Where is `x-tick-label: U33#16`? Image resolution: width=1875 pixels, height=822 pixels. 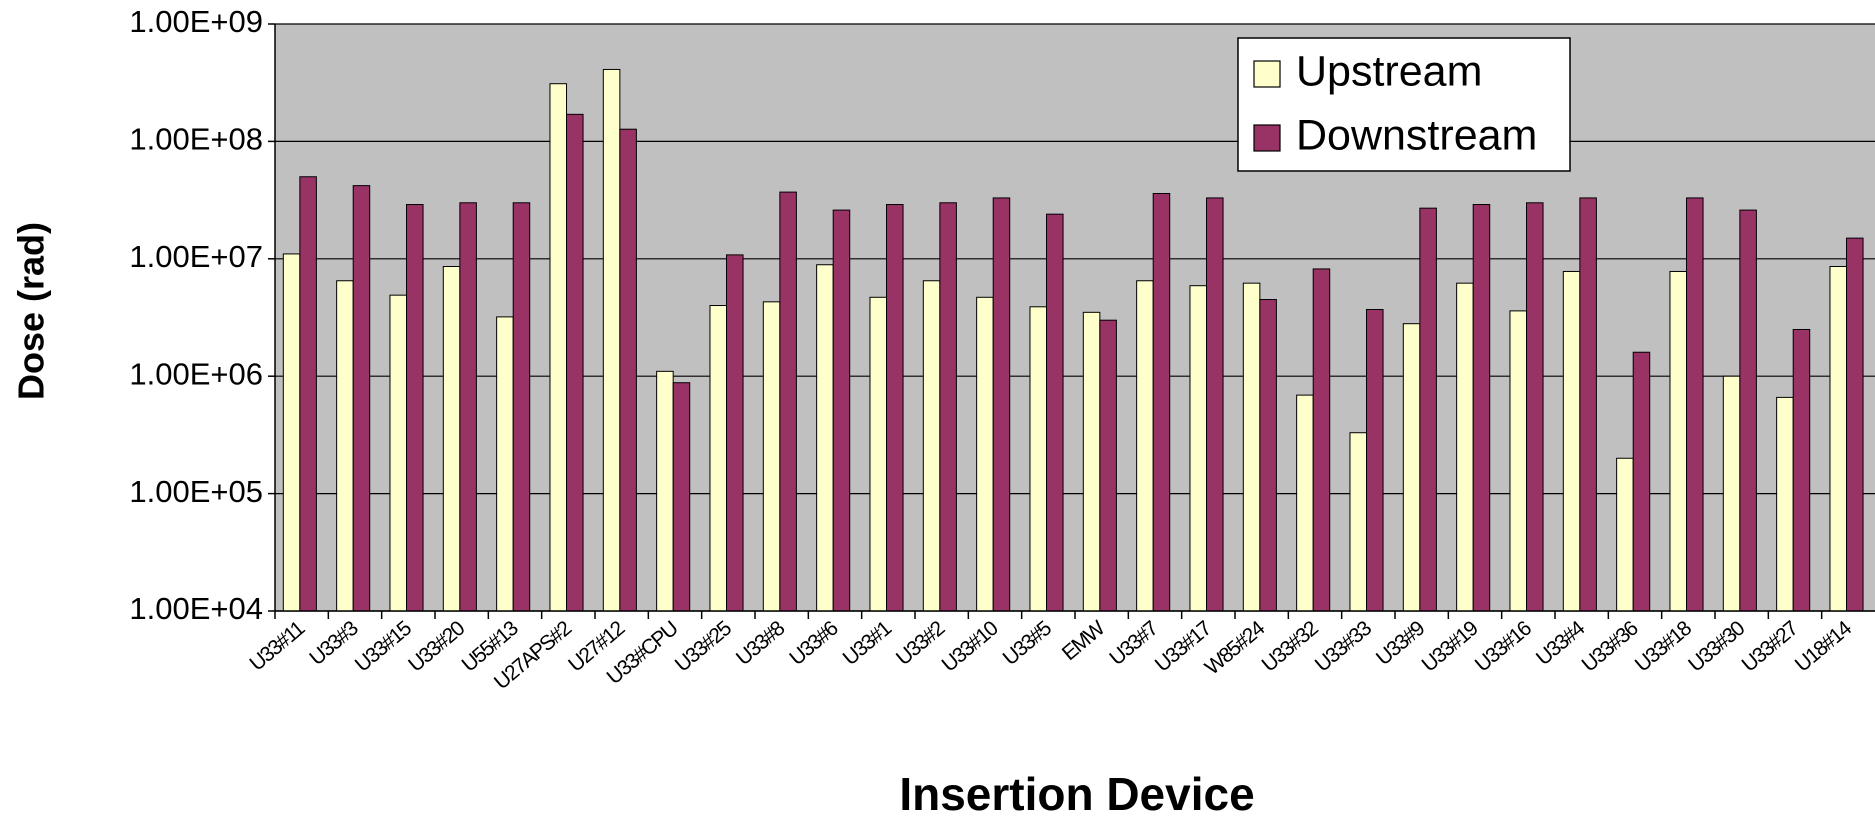 x-tick-label: U33#16 is located at coordinates (1503, 647).